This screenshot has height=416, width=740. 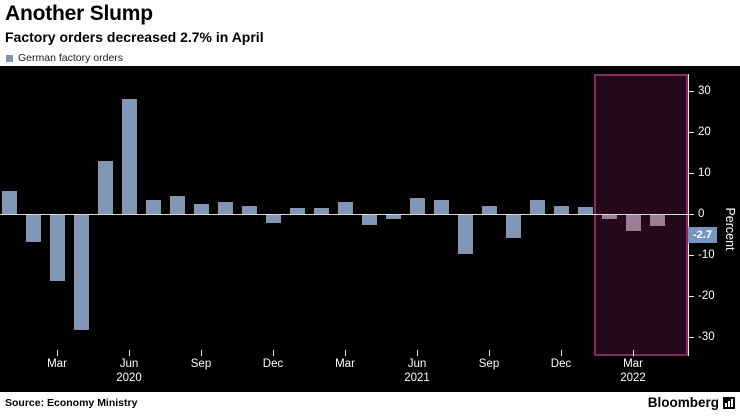 What do you see at coordinates (537, 206) in the screenshot?
I see `bar-nov-2021` at bounding box center [537, 206].